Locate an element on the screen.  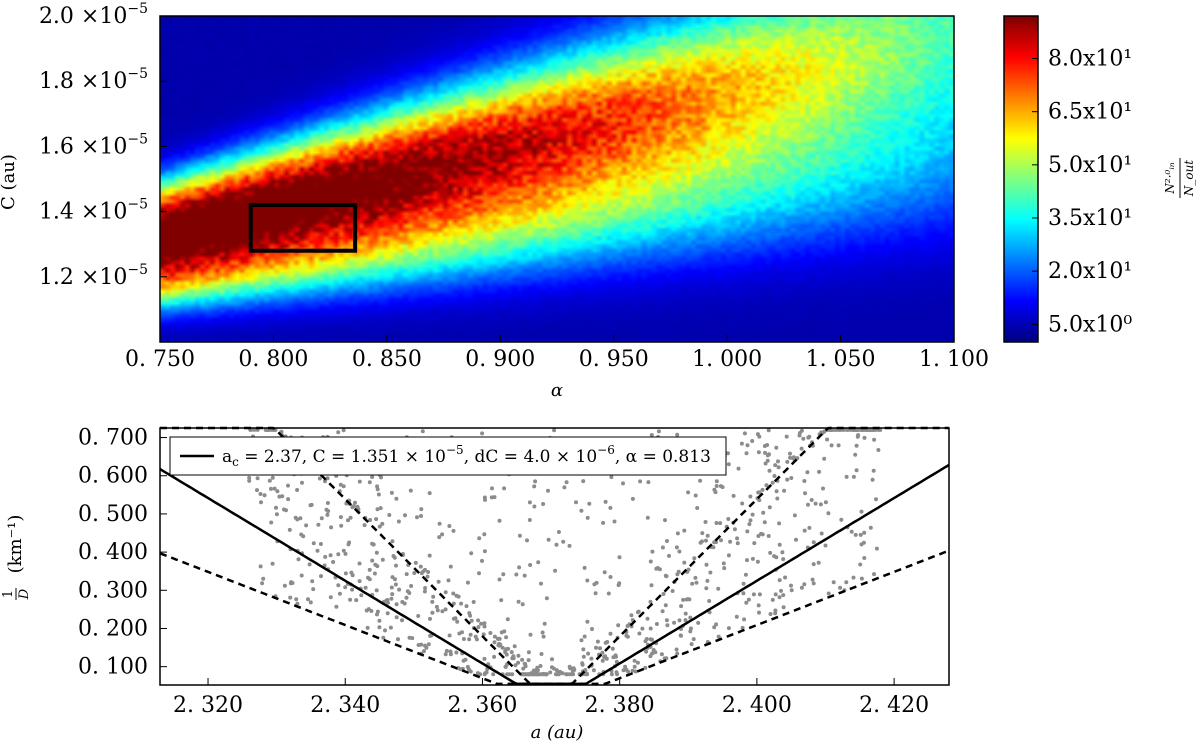
colorbar-label: N²·⁰ᵢₙ N_out is located at coordinates (1179, 178).